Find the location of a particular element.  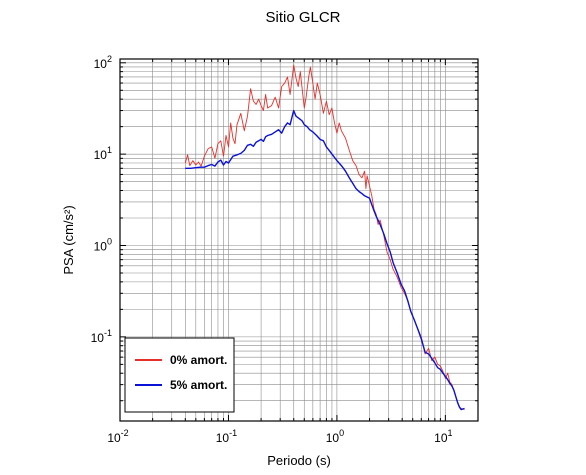

x-tick-label: 10⁻² is located at coordinates (117, 436).